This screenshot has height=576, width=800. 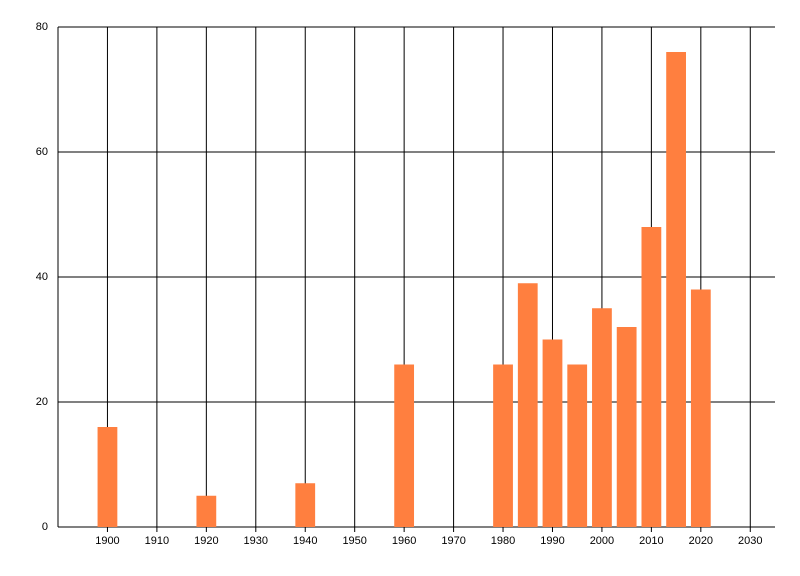 What do you see at coordinates (42, 27) in the screenshot?
I see `y-tick-label: 80` at bounding box center [42, 27].